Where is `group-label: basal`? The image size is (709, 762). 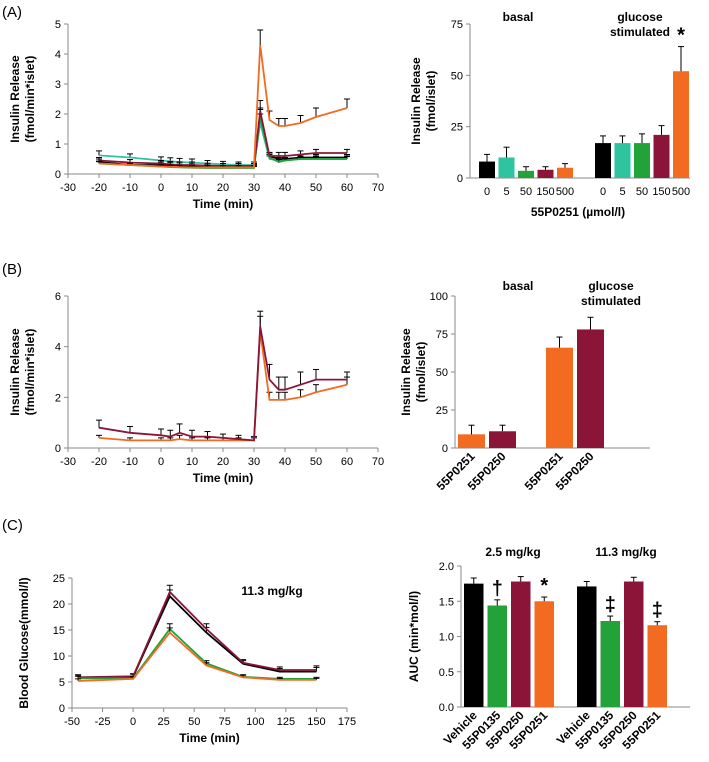 group-label: basal is located at coordinates (518, 17).